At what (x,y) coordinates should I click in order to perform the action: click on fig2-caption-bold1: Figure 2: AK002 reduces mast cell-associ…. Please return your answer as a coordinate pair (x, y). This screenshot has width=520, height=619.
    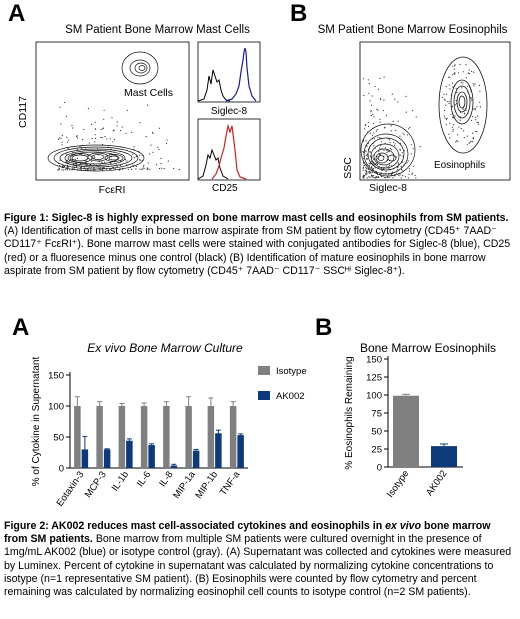
    Looking at the image, I should click on (195, 526).